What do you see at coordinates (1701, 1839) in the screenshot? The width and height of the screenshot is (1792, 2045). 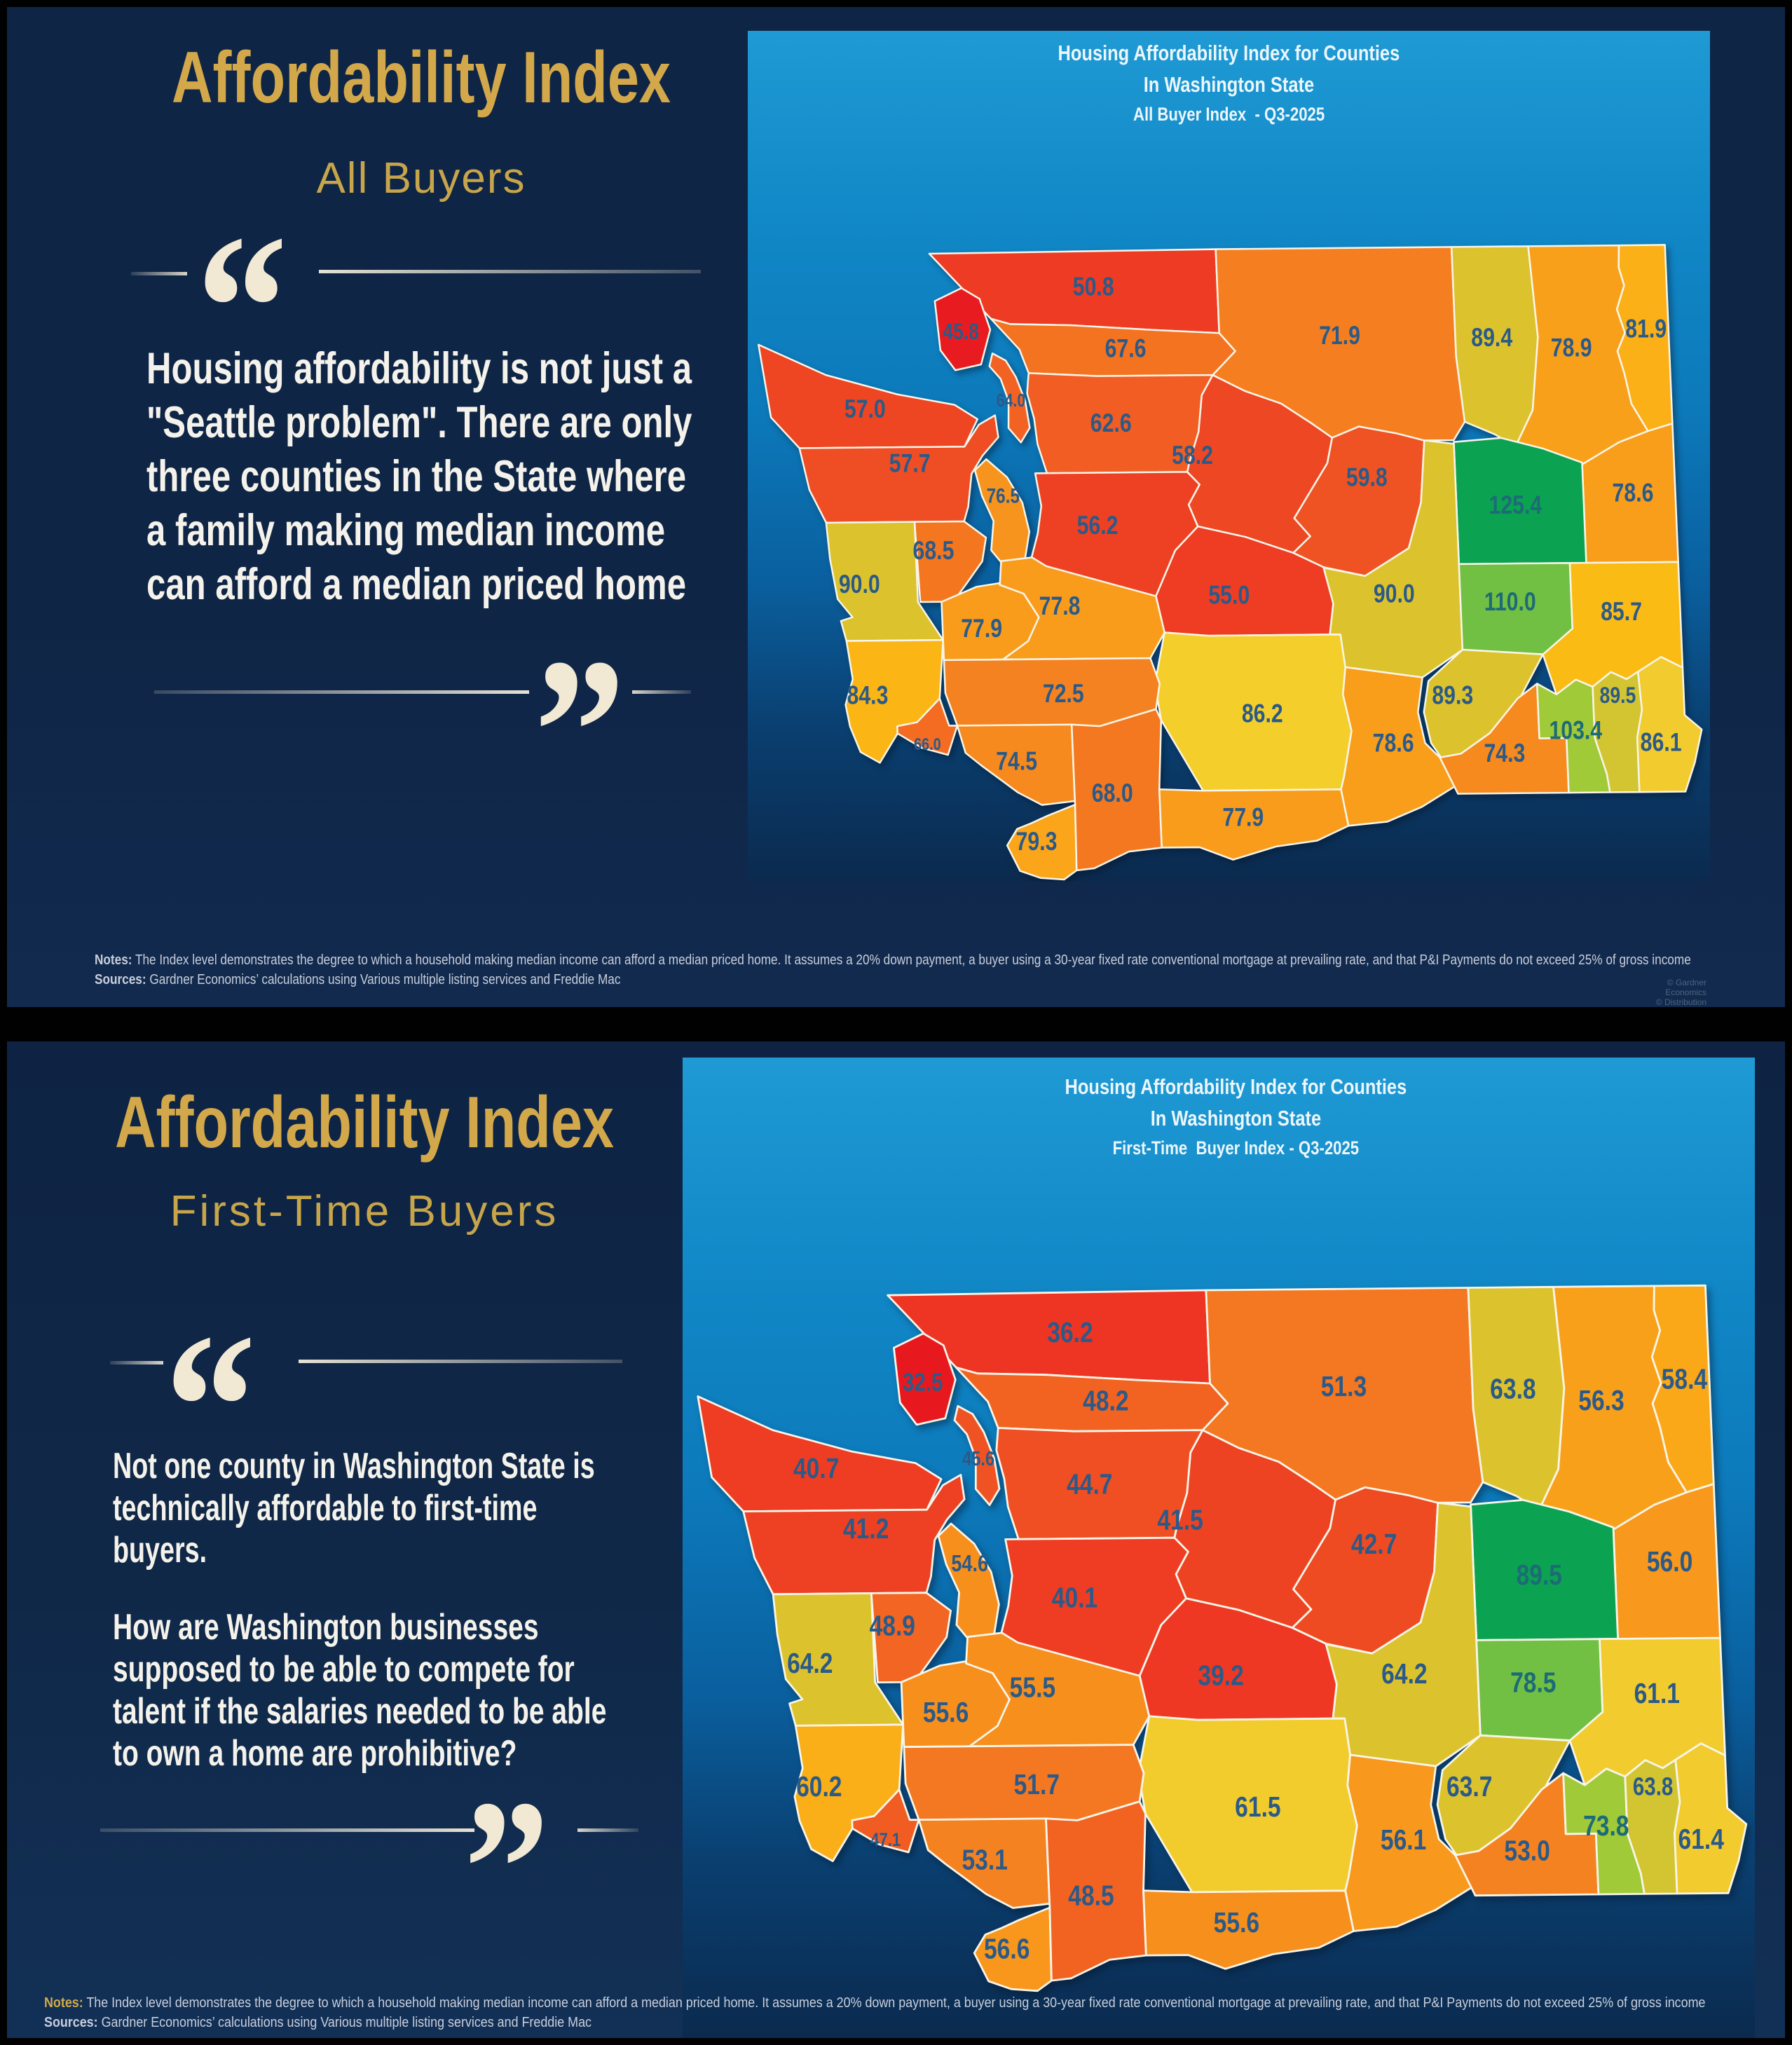 I see `svg-text: 61.4` at bounding box center [1701, 1839].